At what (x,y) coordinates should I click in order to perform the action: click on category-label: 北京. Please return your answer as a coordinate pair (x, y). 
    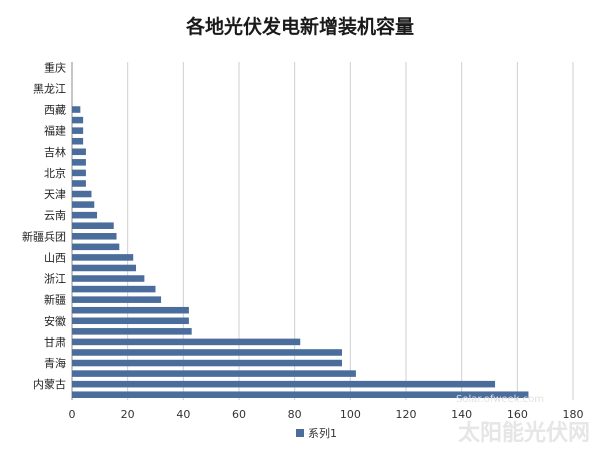
    Looking at the image, I should click on (55, 173).